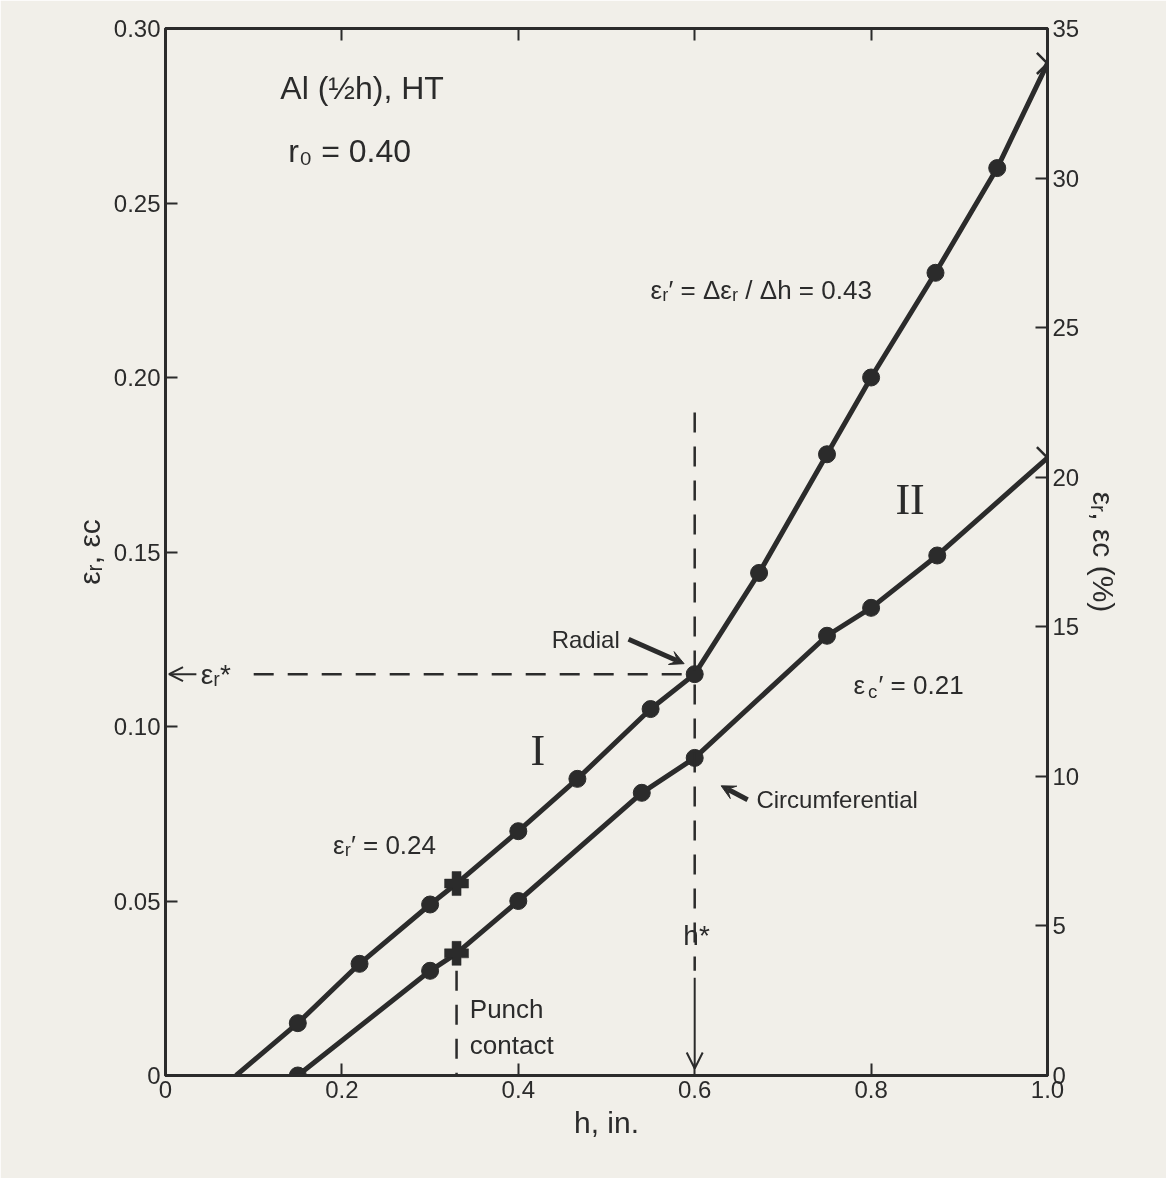 The height and width of the screenshot is (1178, 1166). What do you see at coordinates (538, 751) in the screenshot?
I see `annotation: I` at bounding box center [538, 751].